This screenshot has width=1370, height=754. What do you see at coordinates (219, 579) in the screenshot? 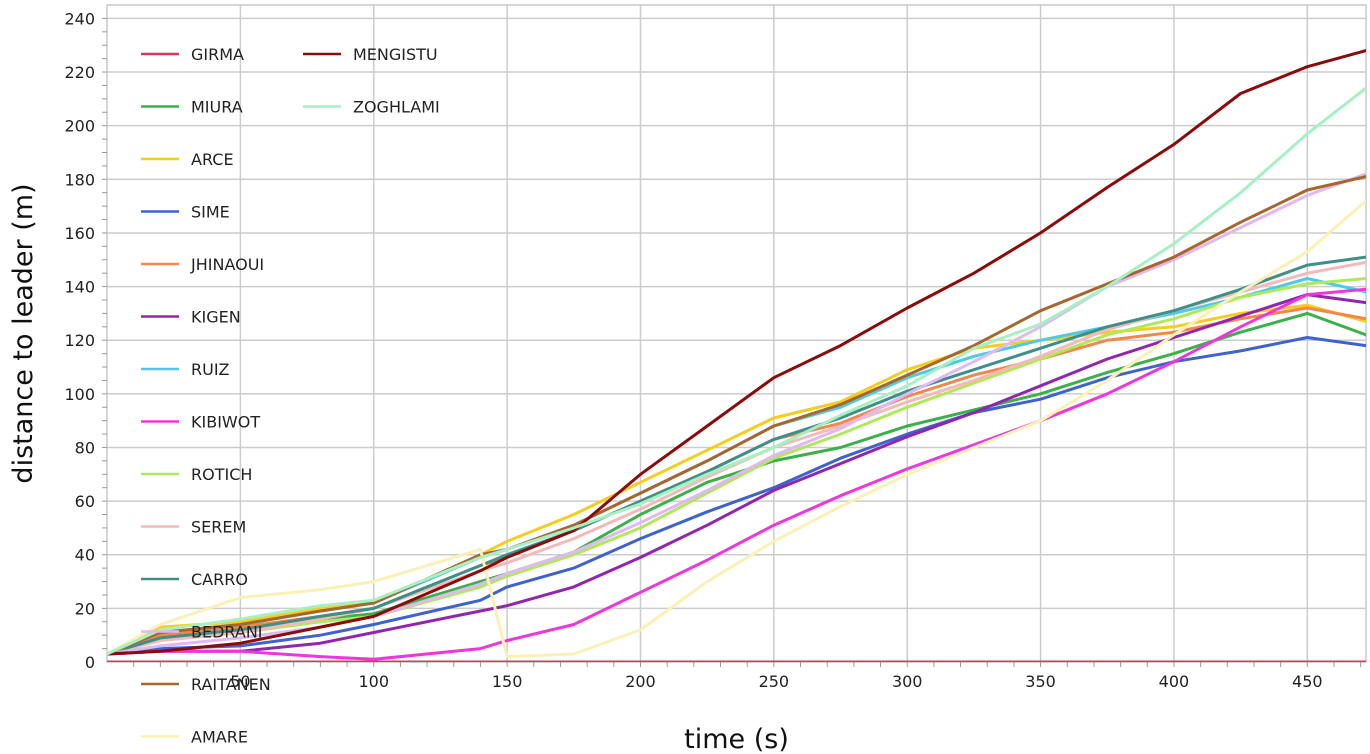
I see `legend-label-carro: CARRO` at bounding box center [219, 579].